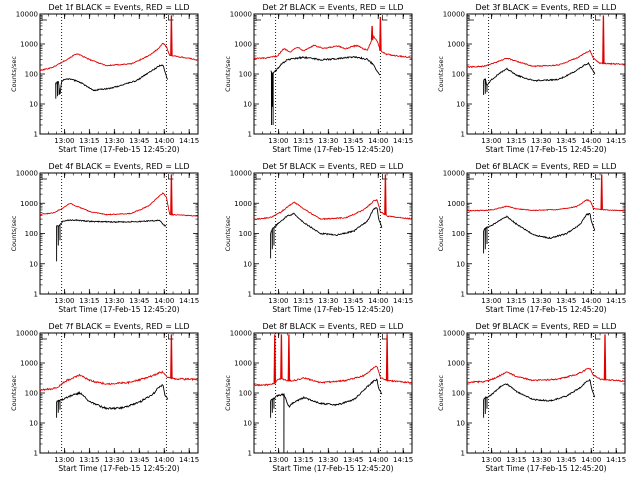 This screenshot has width=640, height=480. What do you see at coordinates (118, 326) in the screenshot?
I see `panel-title: Det 7f BLACK = Events, RED = LLD` at bounding box center [118, 326].